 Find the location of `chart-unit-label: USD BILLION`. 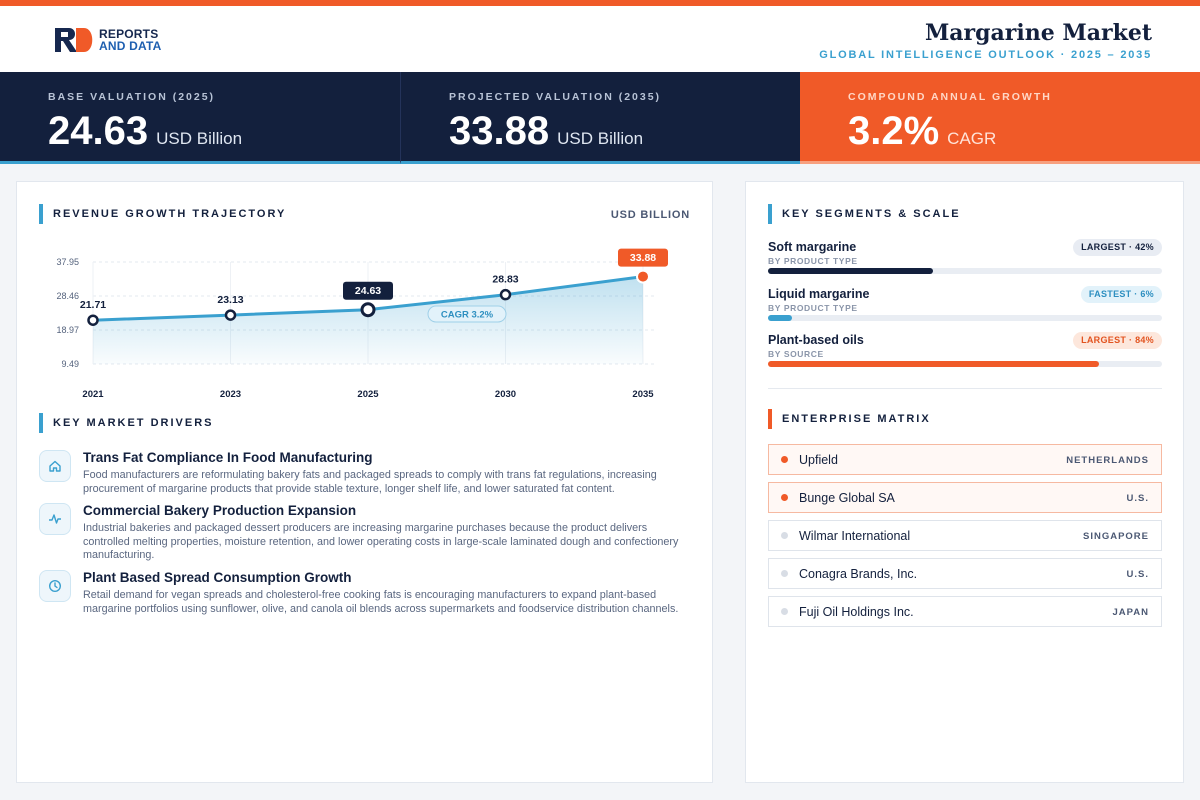

chart-unit-label: USD BILLION is located at coordinates (650, 215).